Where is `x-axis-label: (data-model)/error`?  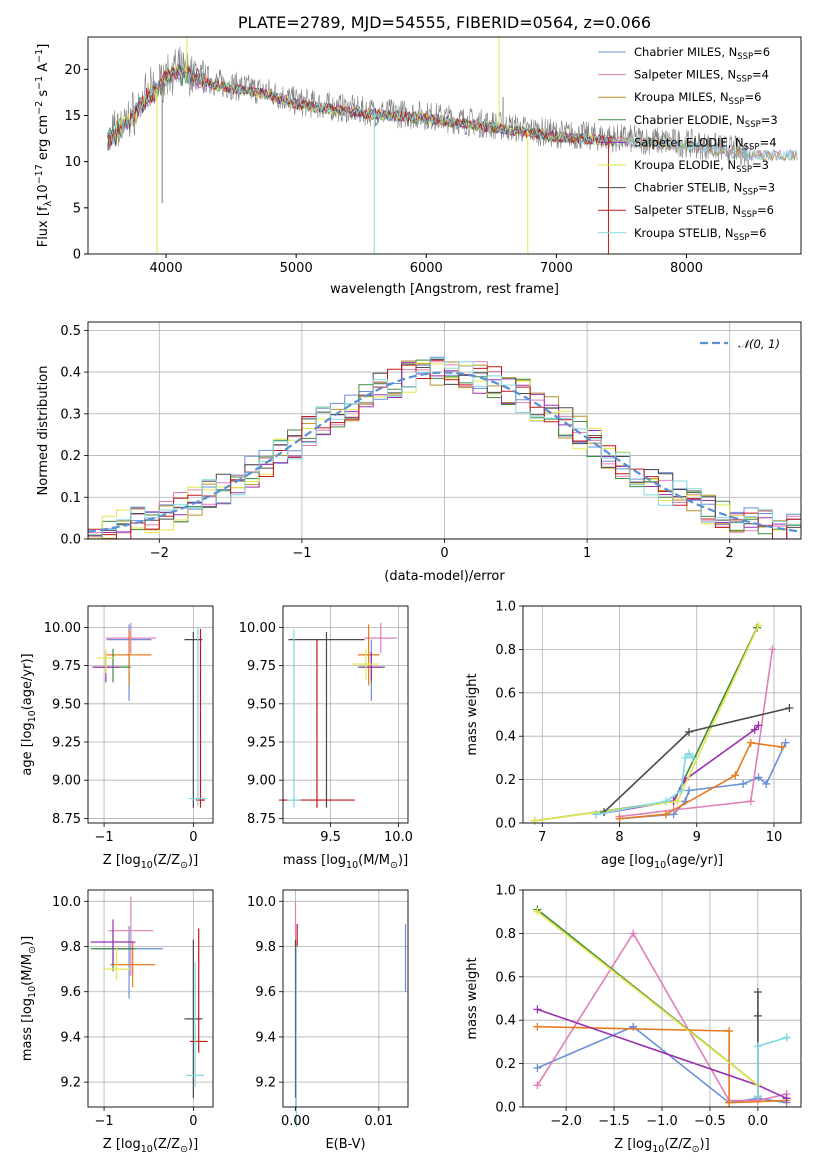
x-axis-label: (data-model)/error is located at coordinates (444, 576).